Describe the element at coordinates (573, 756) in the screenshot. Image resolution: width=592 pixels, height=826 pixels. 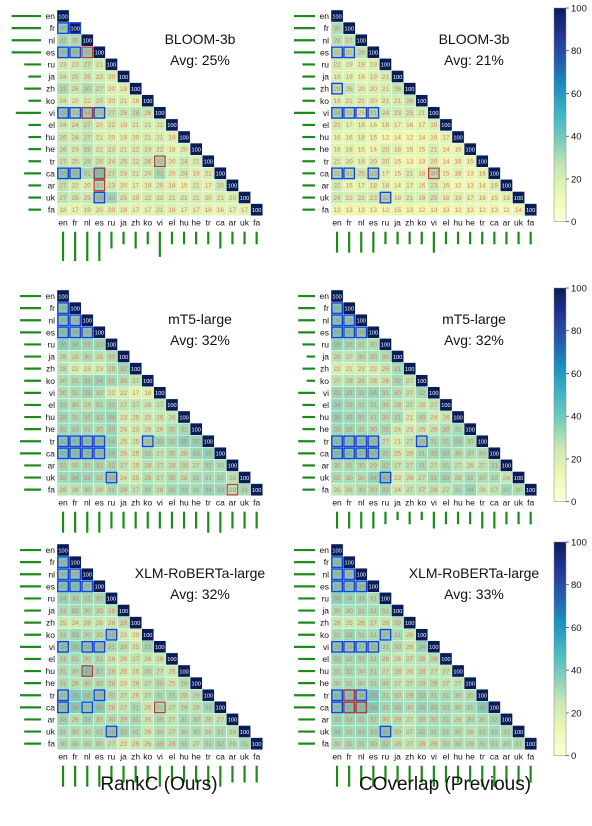
I see `colorbar-tick-label: 0` at that location.